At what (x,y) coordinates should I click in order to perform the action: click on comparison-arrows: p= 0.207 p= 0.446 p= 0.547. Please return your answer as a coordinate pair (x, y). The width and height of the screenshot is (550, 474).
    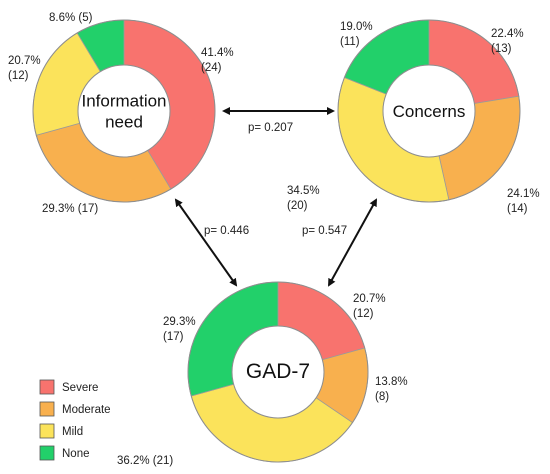
    Looking at the image, I should click on (275, 197).